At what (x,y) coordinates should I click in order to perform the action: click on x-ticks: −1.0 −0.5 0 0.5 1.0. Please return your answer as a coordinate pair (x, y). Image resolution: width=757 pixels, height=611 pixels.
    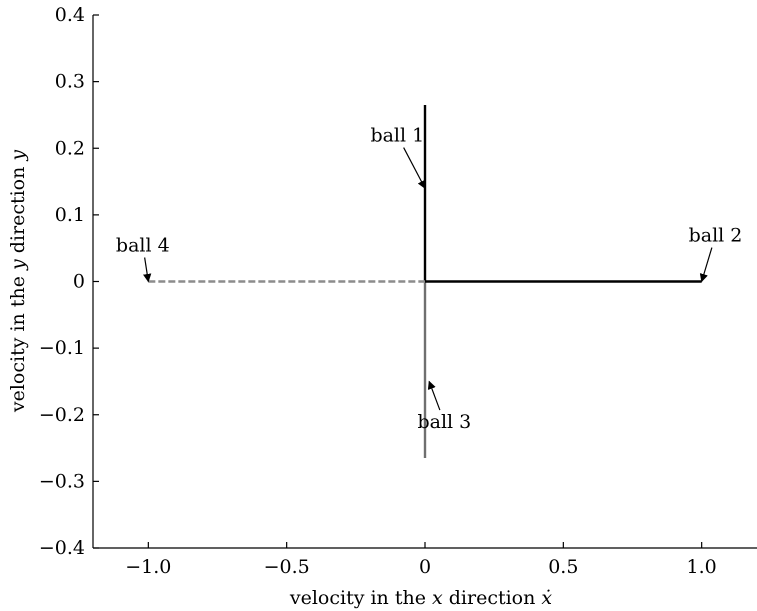
    Looking at the image, I should click on (421, 560).